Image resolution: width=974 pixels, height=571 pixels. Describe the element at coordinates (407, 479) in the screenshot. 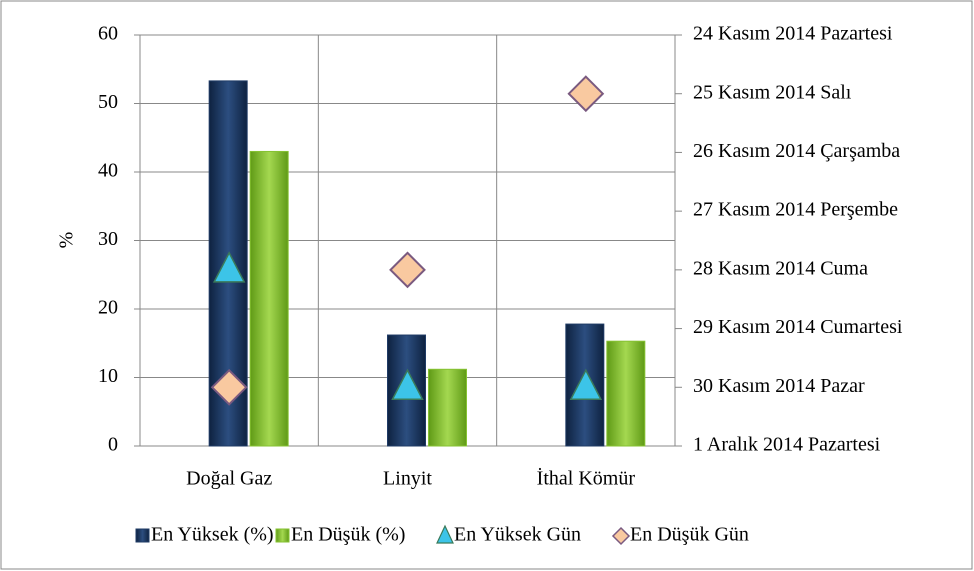

I see `x-tick-label: Linyit` at that location.